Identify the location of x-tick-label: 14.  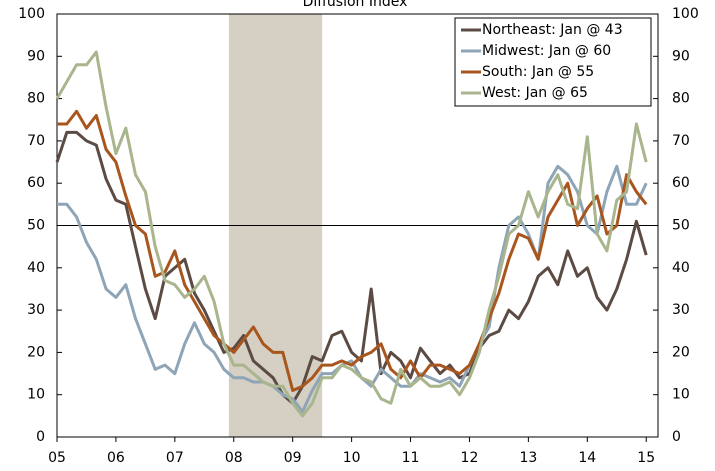
(587, 458).